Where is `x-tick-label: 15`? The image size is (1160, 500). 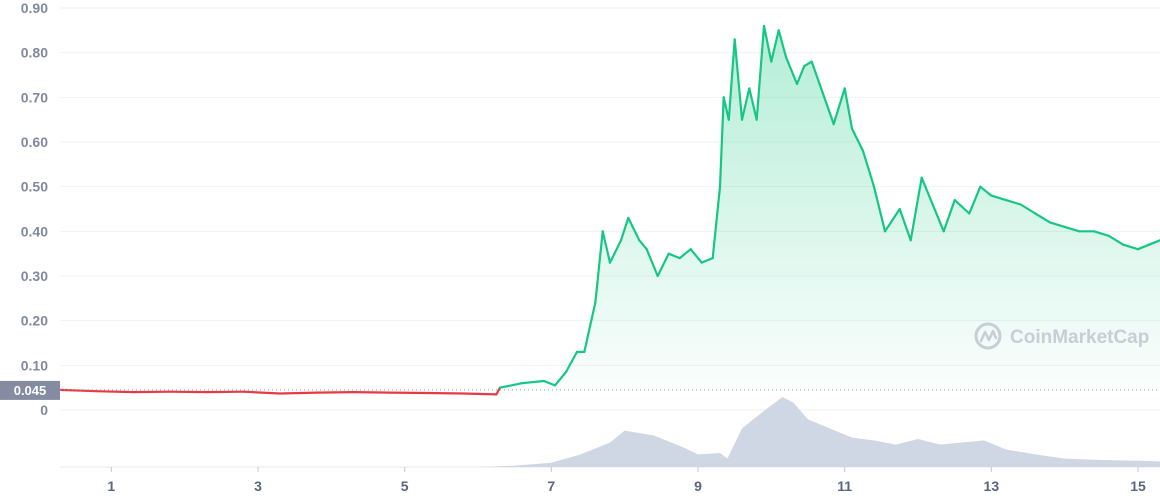
x-tick-label: 15 is located at coordinates (1138, 486).